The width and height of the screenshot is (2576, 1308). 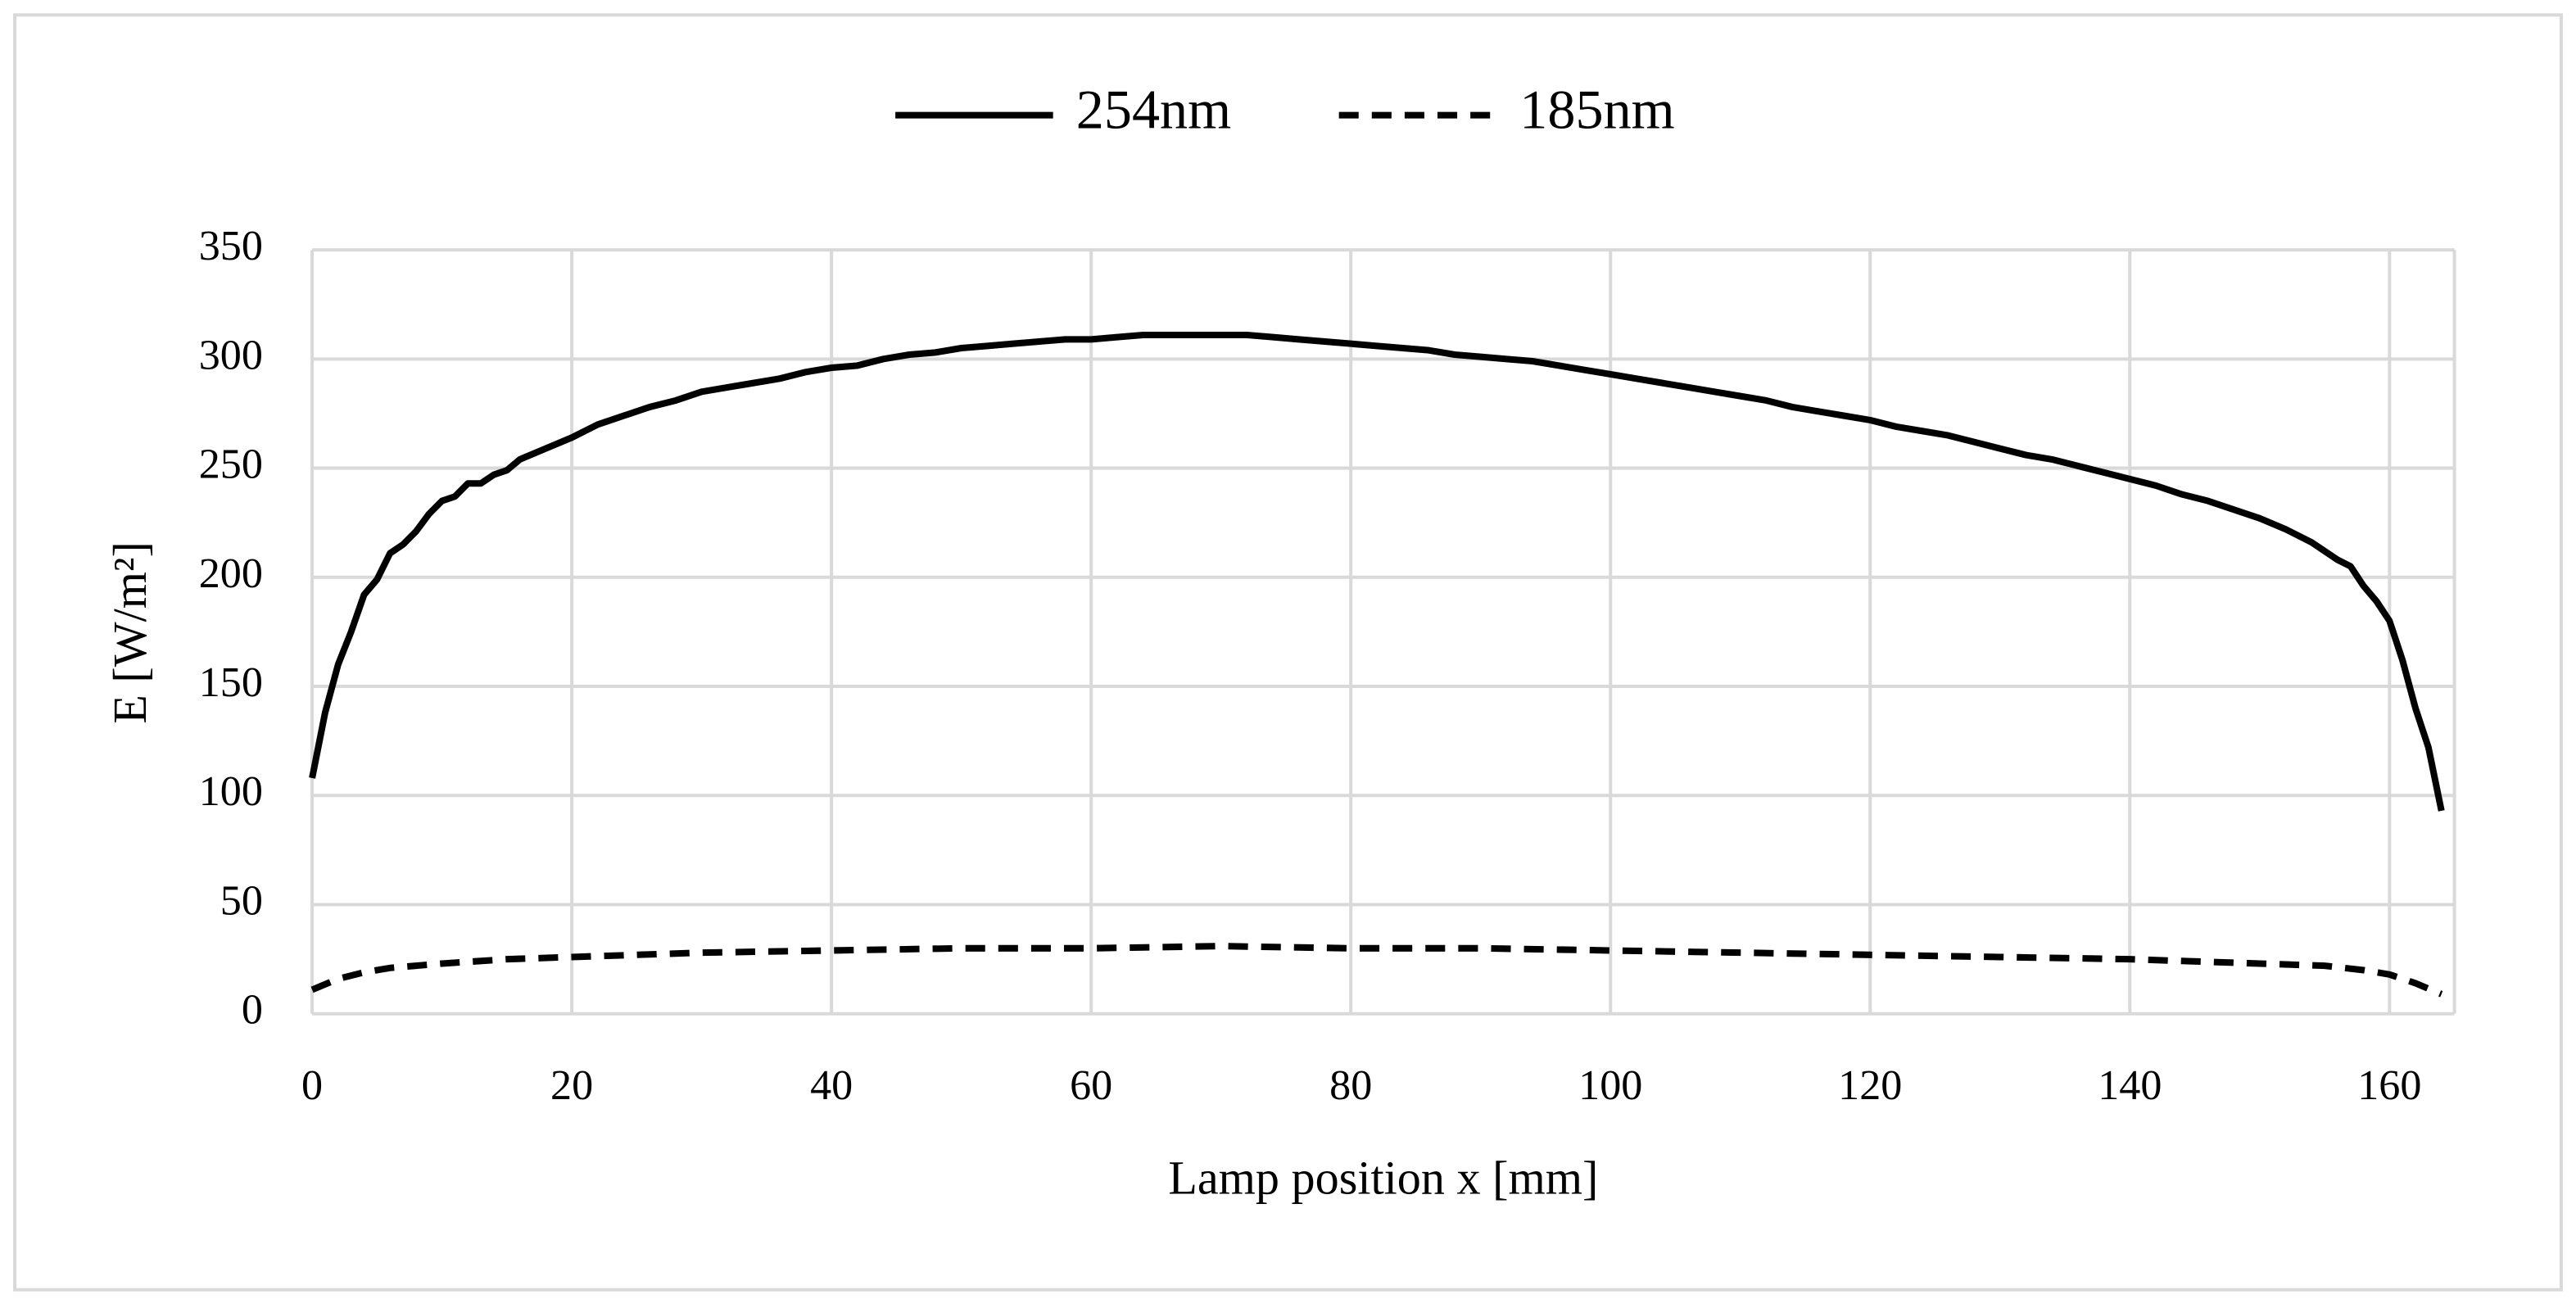 I want to click on legend-label: 254nm, so click(x=1153, y=109).